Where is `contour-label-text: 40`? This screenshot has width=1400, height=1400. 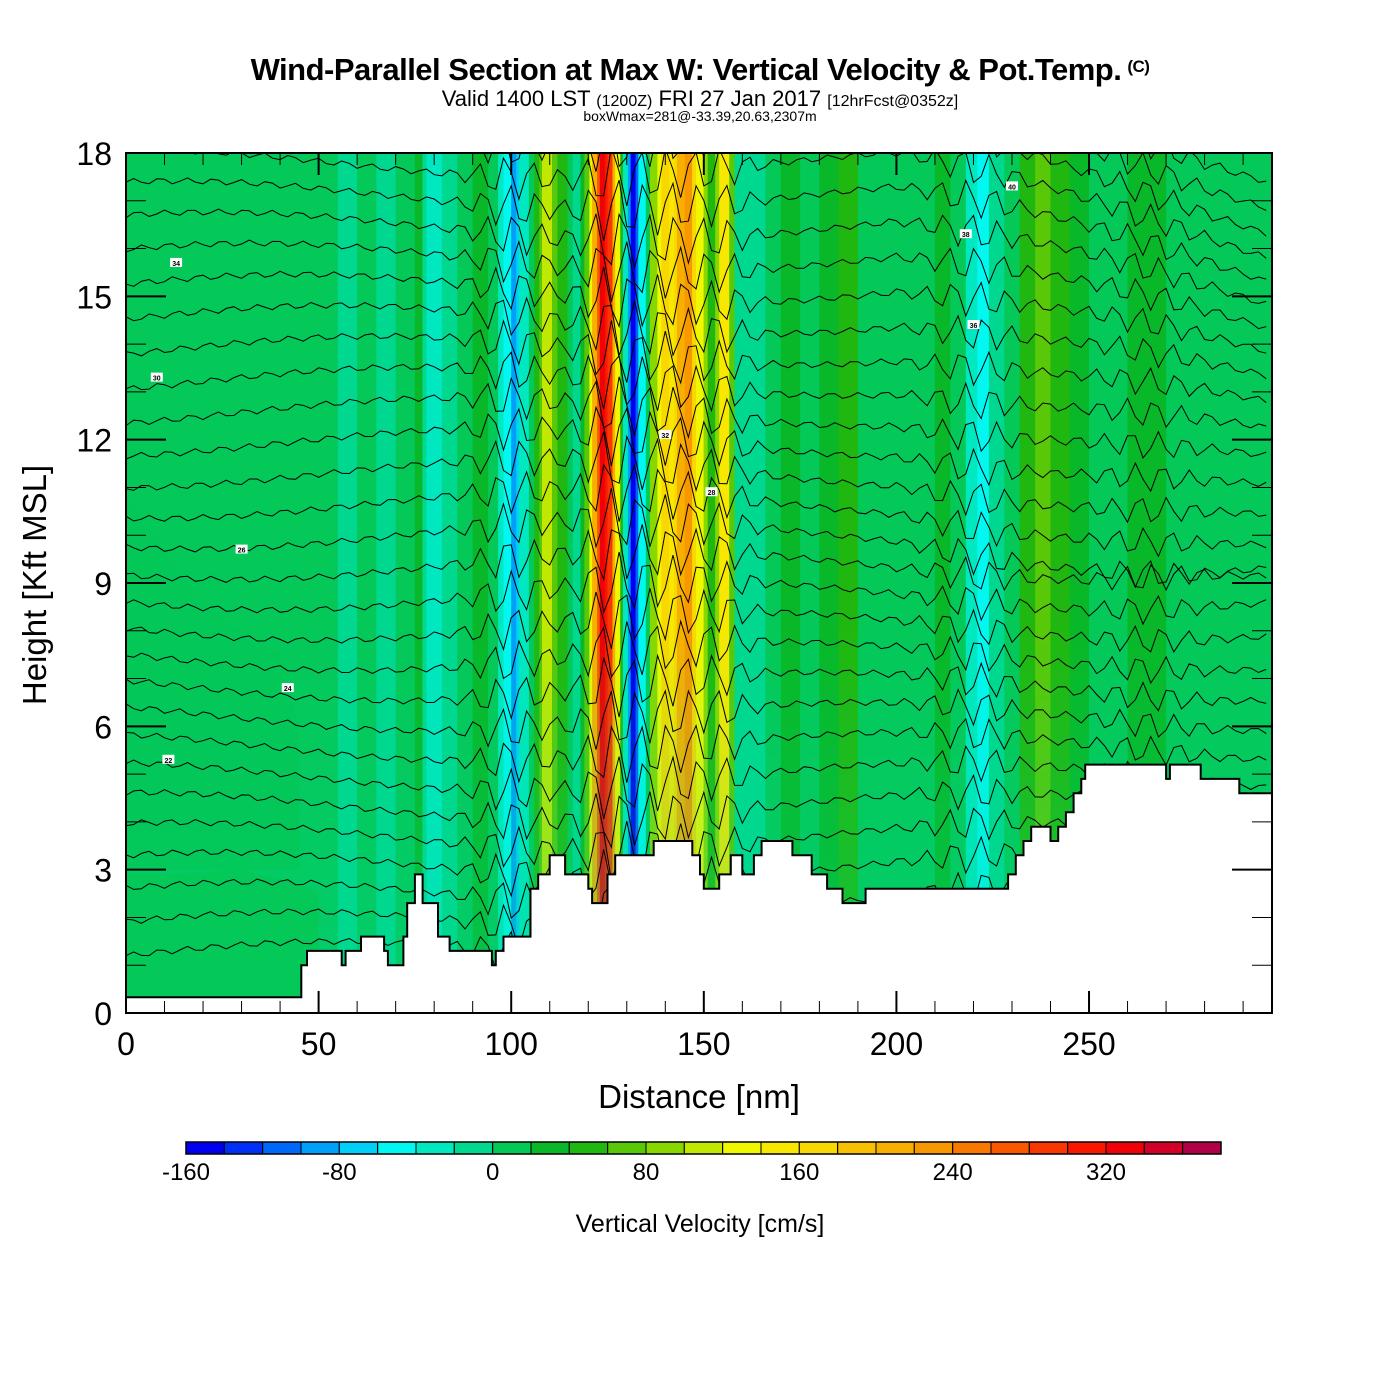
contour-label-text: 40 is located at coordinates (1012, 187).